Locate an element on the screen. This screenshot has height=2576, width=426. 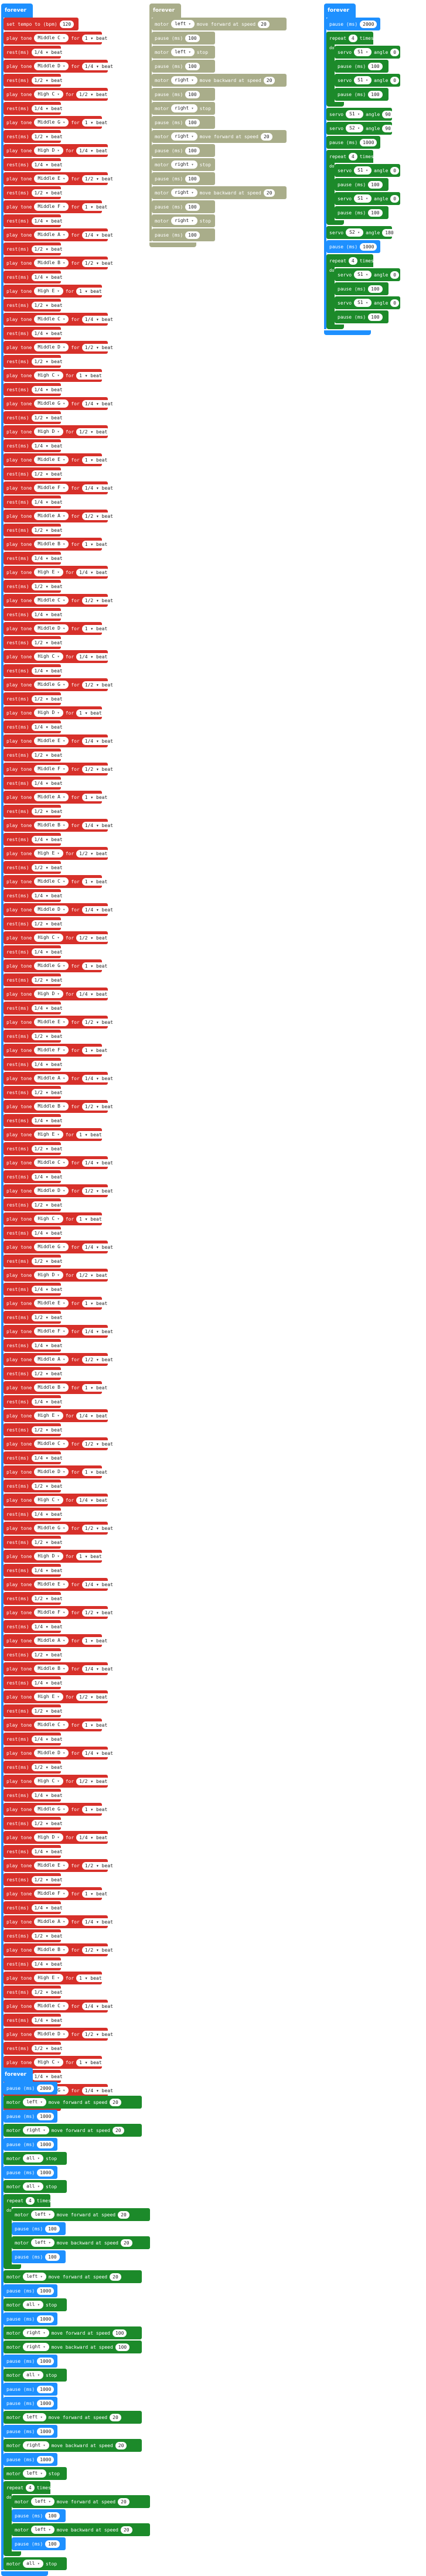
note-dropdown: High C is located at coordinates (49, 376).